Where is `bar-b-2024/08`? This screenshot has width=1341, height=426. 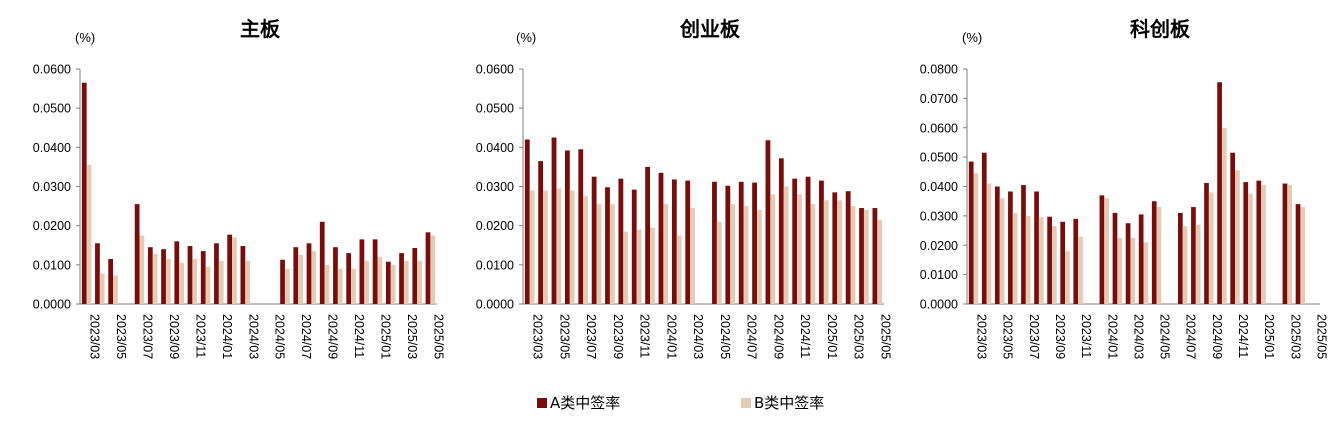 bar-b-2024/08 is located at coordinates (314, 277).